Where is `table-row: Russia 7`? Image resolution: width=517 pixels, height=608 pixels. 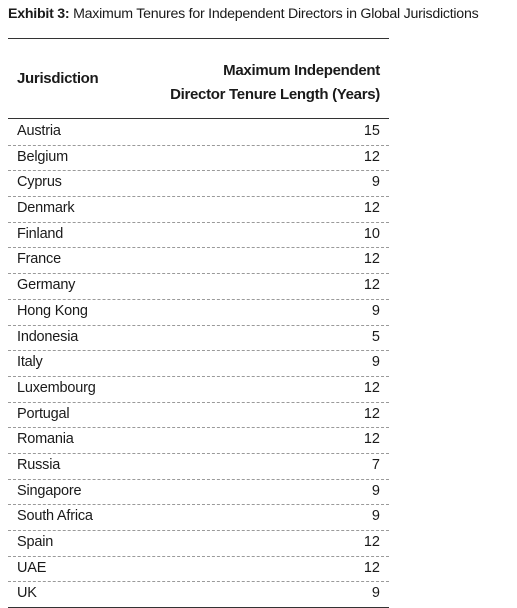
table-row: Russia 7 is located at coordinates (198, 467).